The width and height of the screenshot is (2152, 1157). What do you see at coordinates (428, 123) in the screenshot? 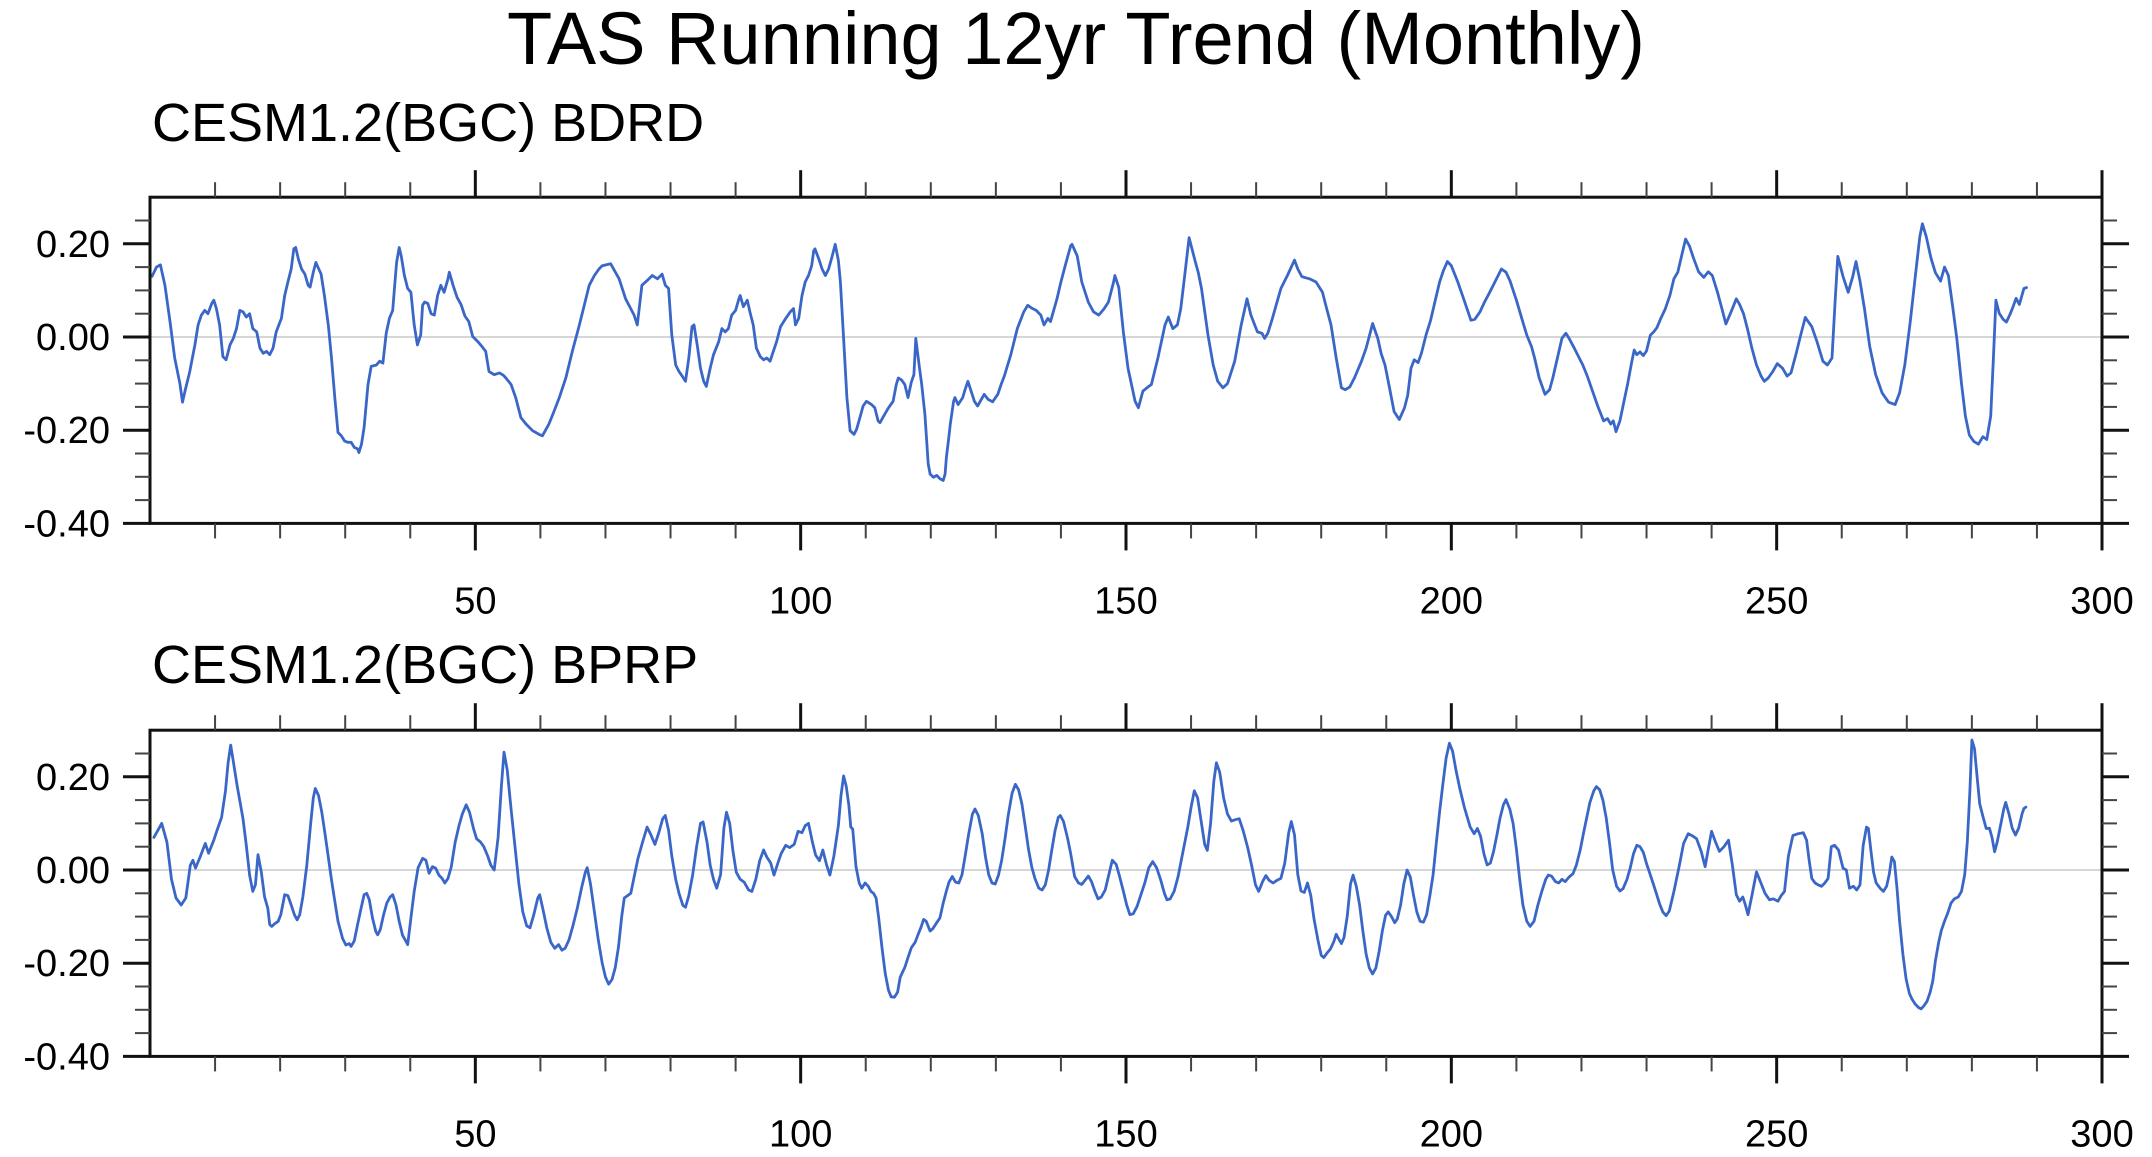
I see `panel-title-bdrd: CESM1.2(BGC) BDRD` at bounding box center [428, 123].